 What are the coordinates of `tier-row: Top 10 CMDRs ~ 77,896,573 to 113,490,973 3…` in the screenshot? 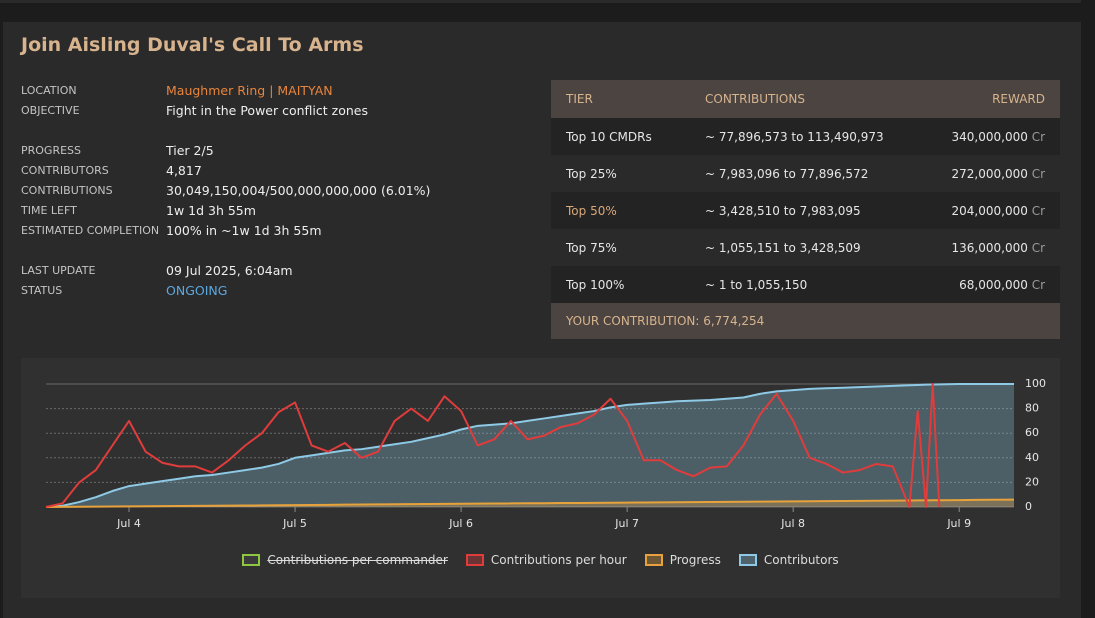 It's located at (805, 136).